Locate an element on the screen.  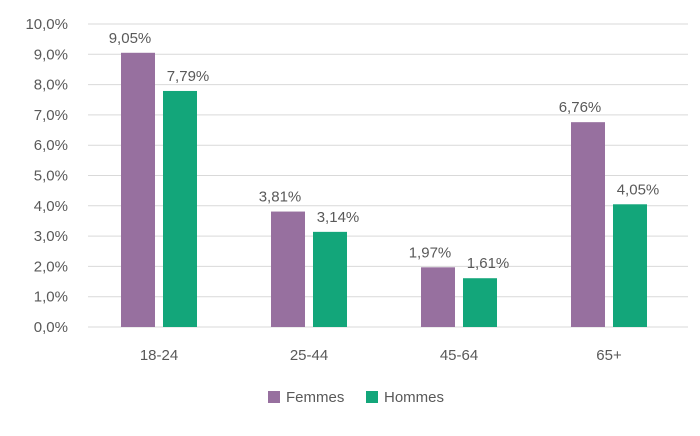
data-label: 1,97% is located at coordinates (430, 252).